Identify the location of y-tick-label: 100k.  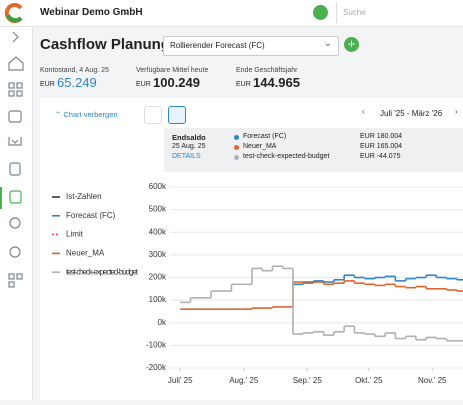
(158, 299).